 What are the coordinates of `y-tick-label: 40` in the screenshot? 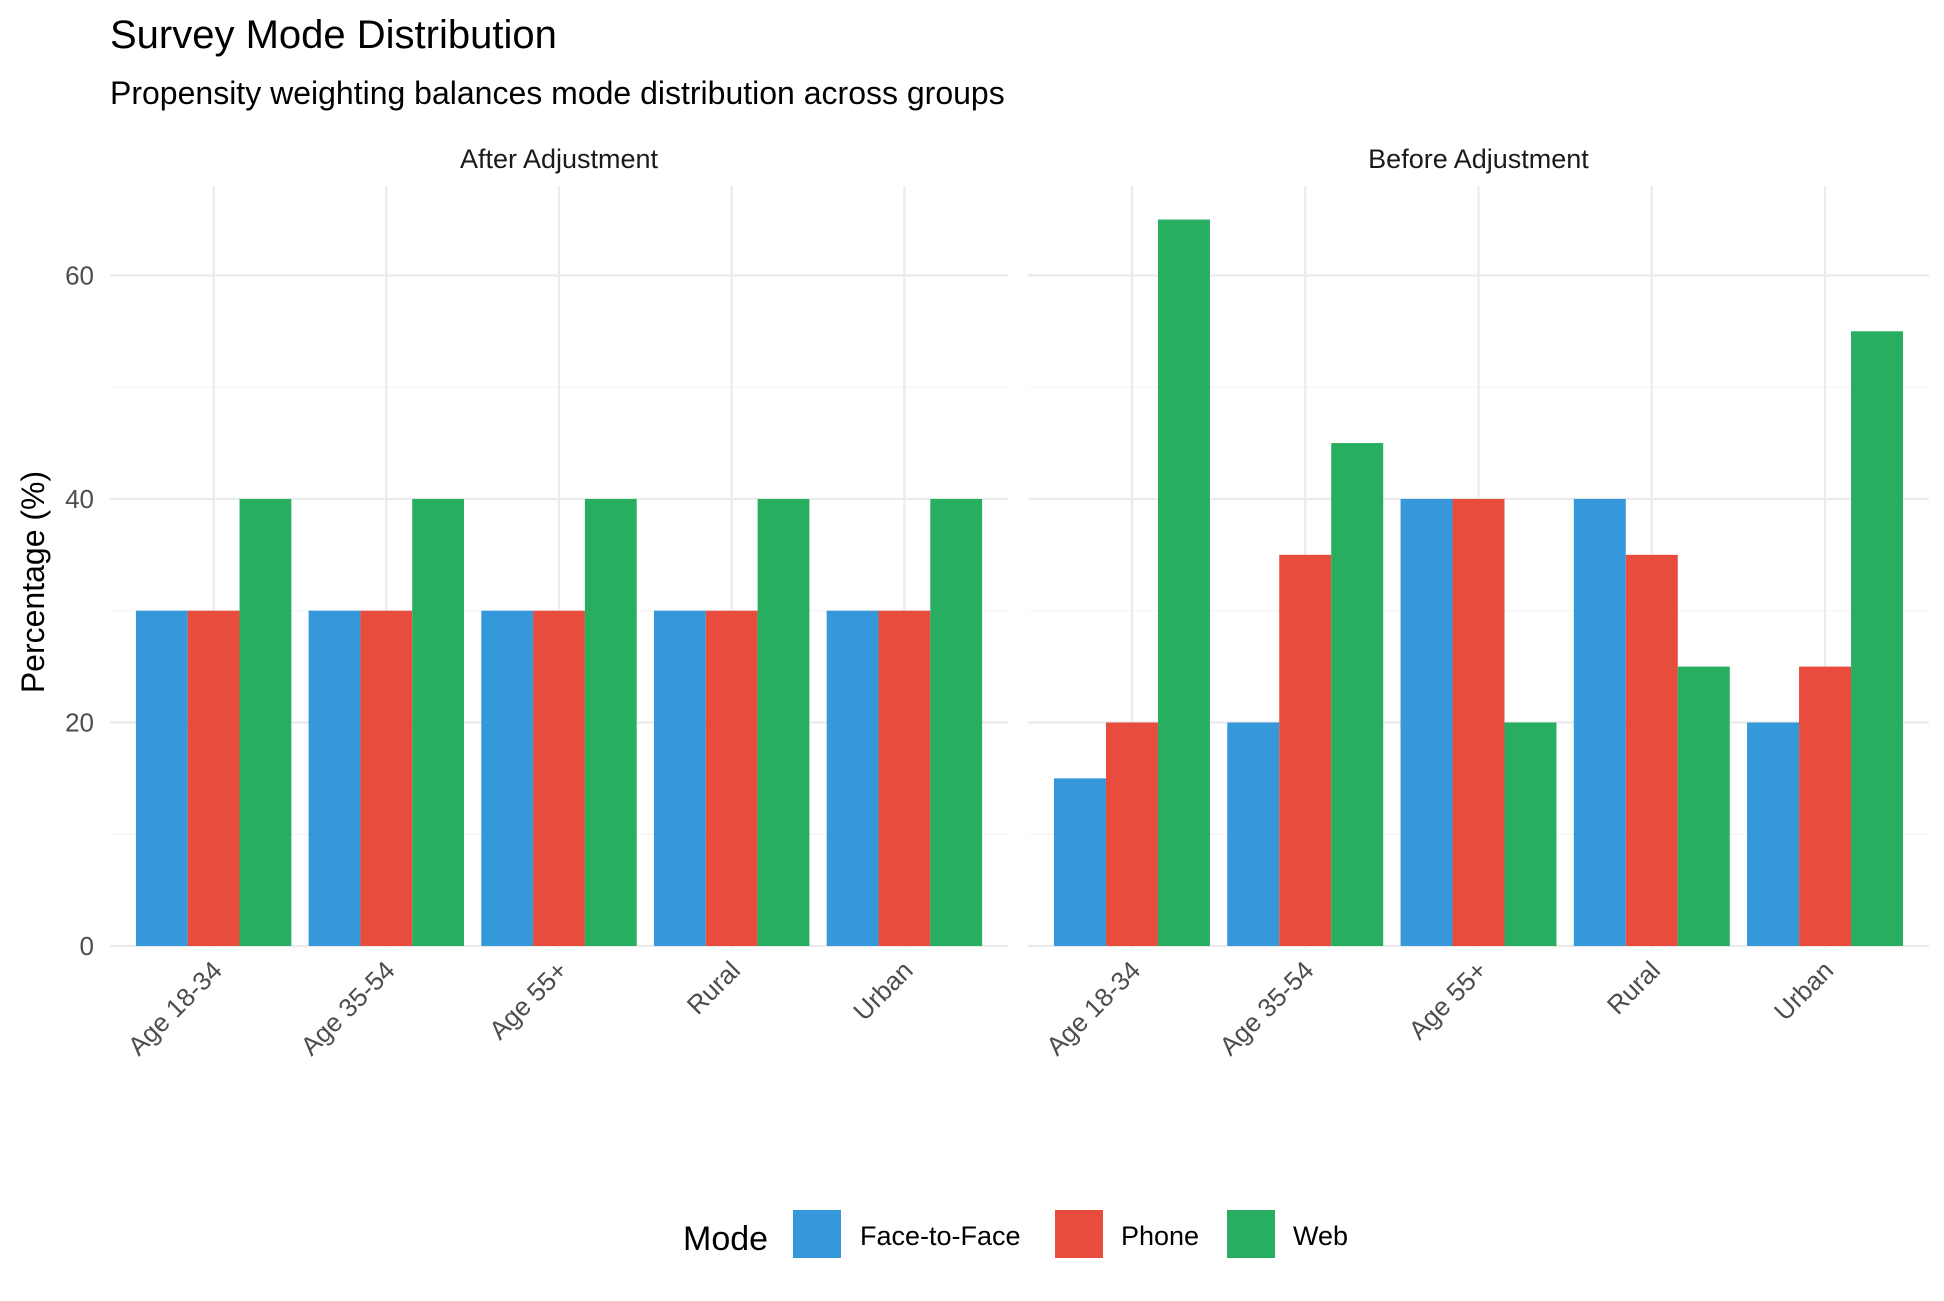 It's located at (79, 499).